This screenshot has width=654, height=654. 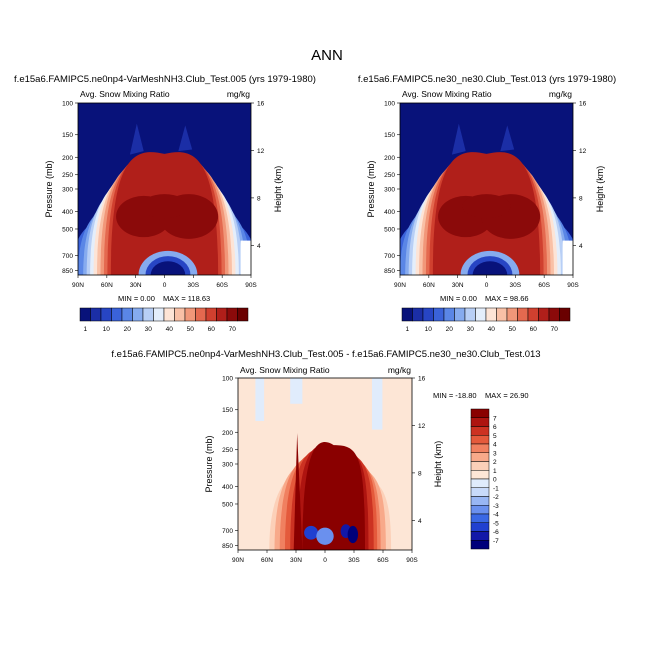 I want to click on colorbar-label: 6, so click(x=495, y=427).